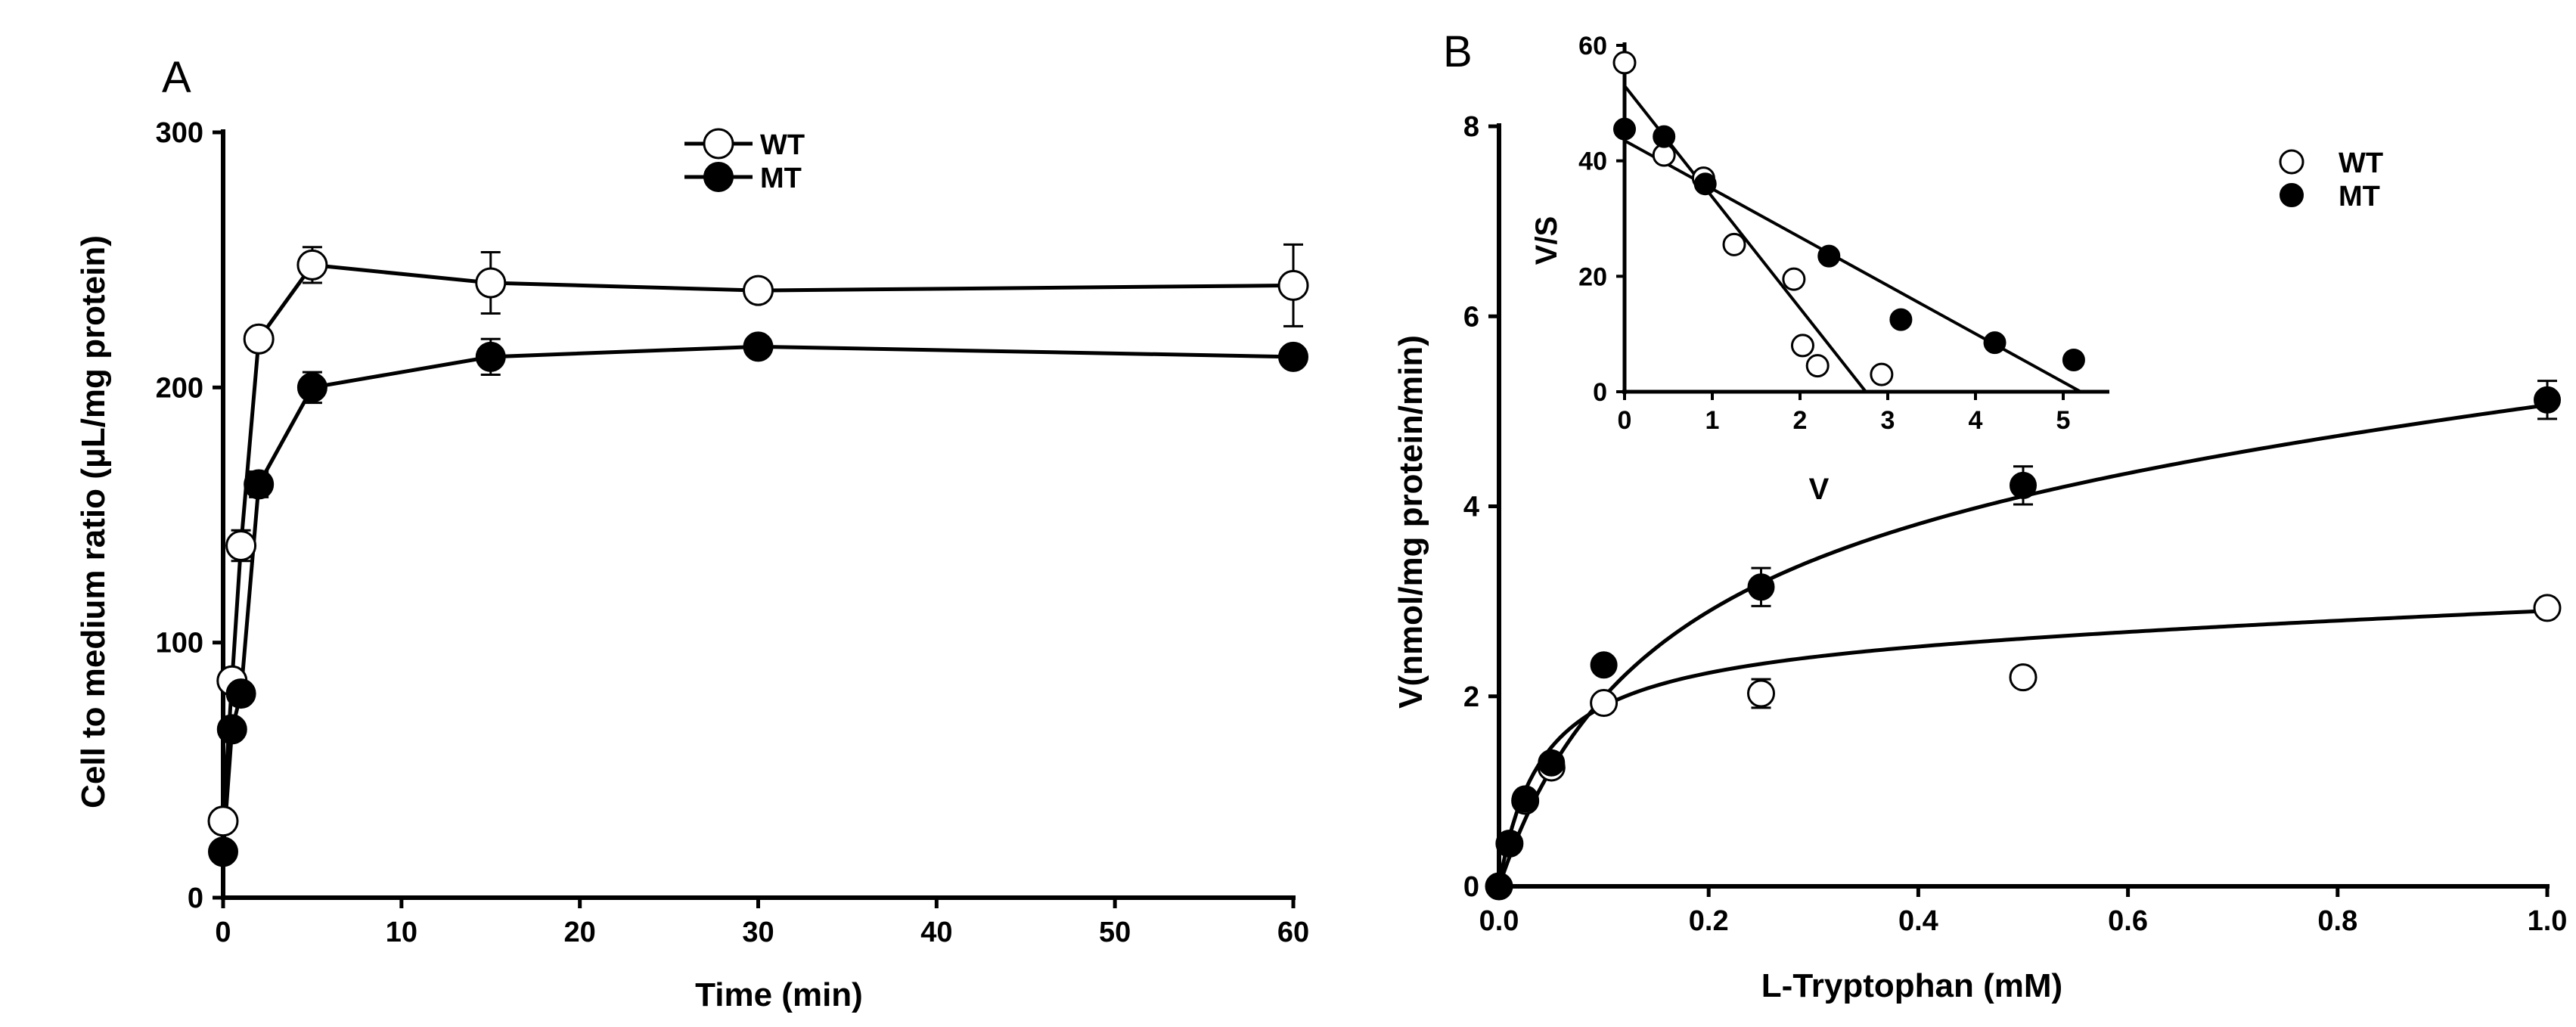  What do you see at coordinates (936, 932) in the screenshot?
I see `chart0-x-tick-label: 40` at bounding box center [936, 932].